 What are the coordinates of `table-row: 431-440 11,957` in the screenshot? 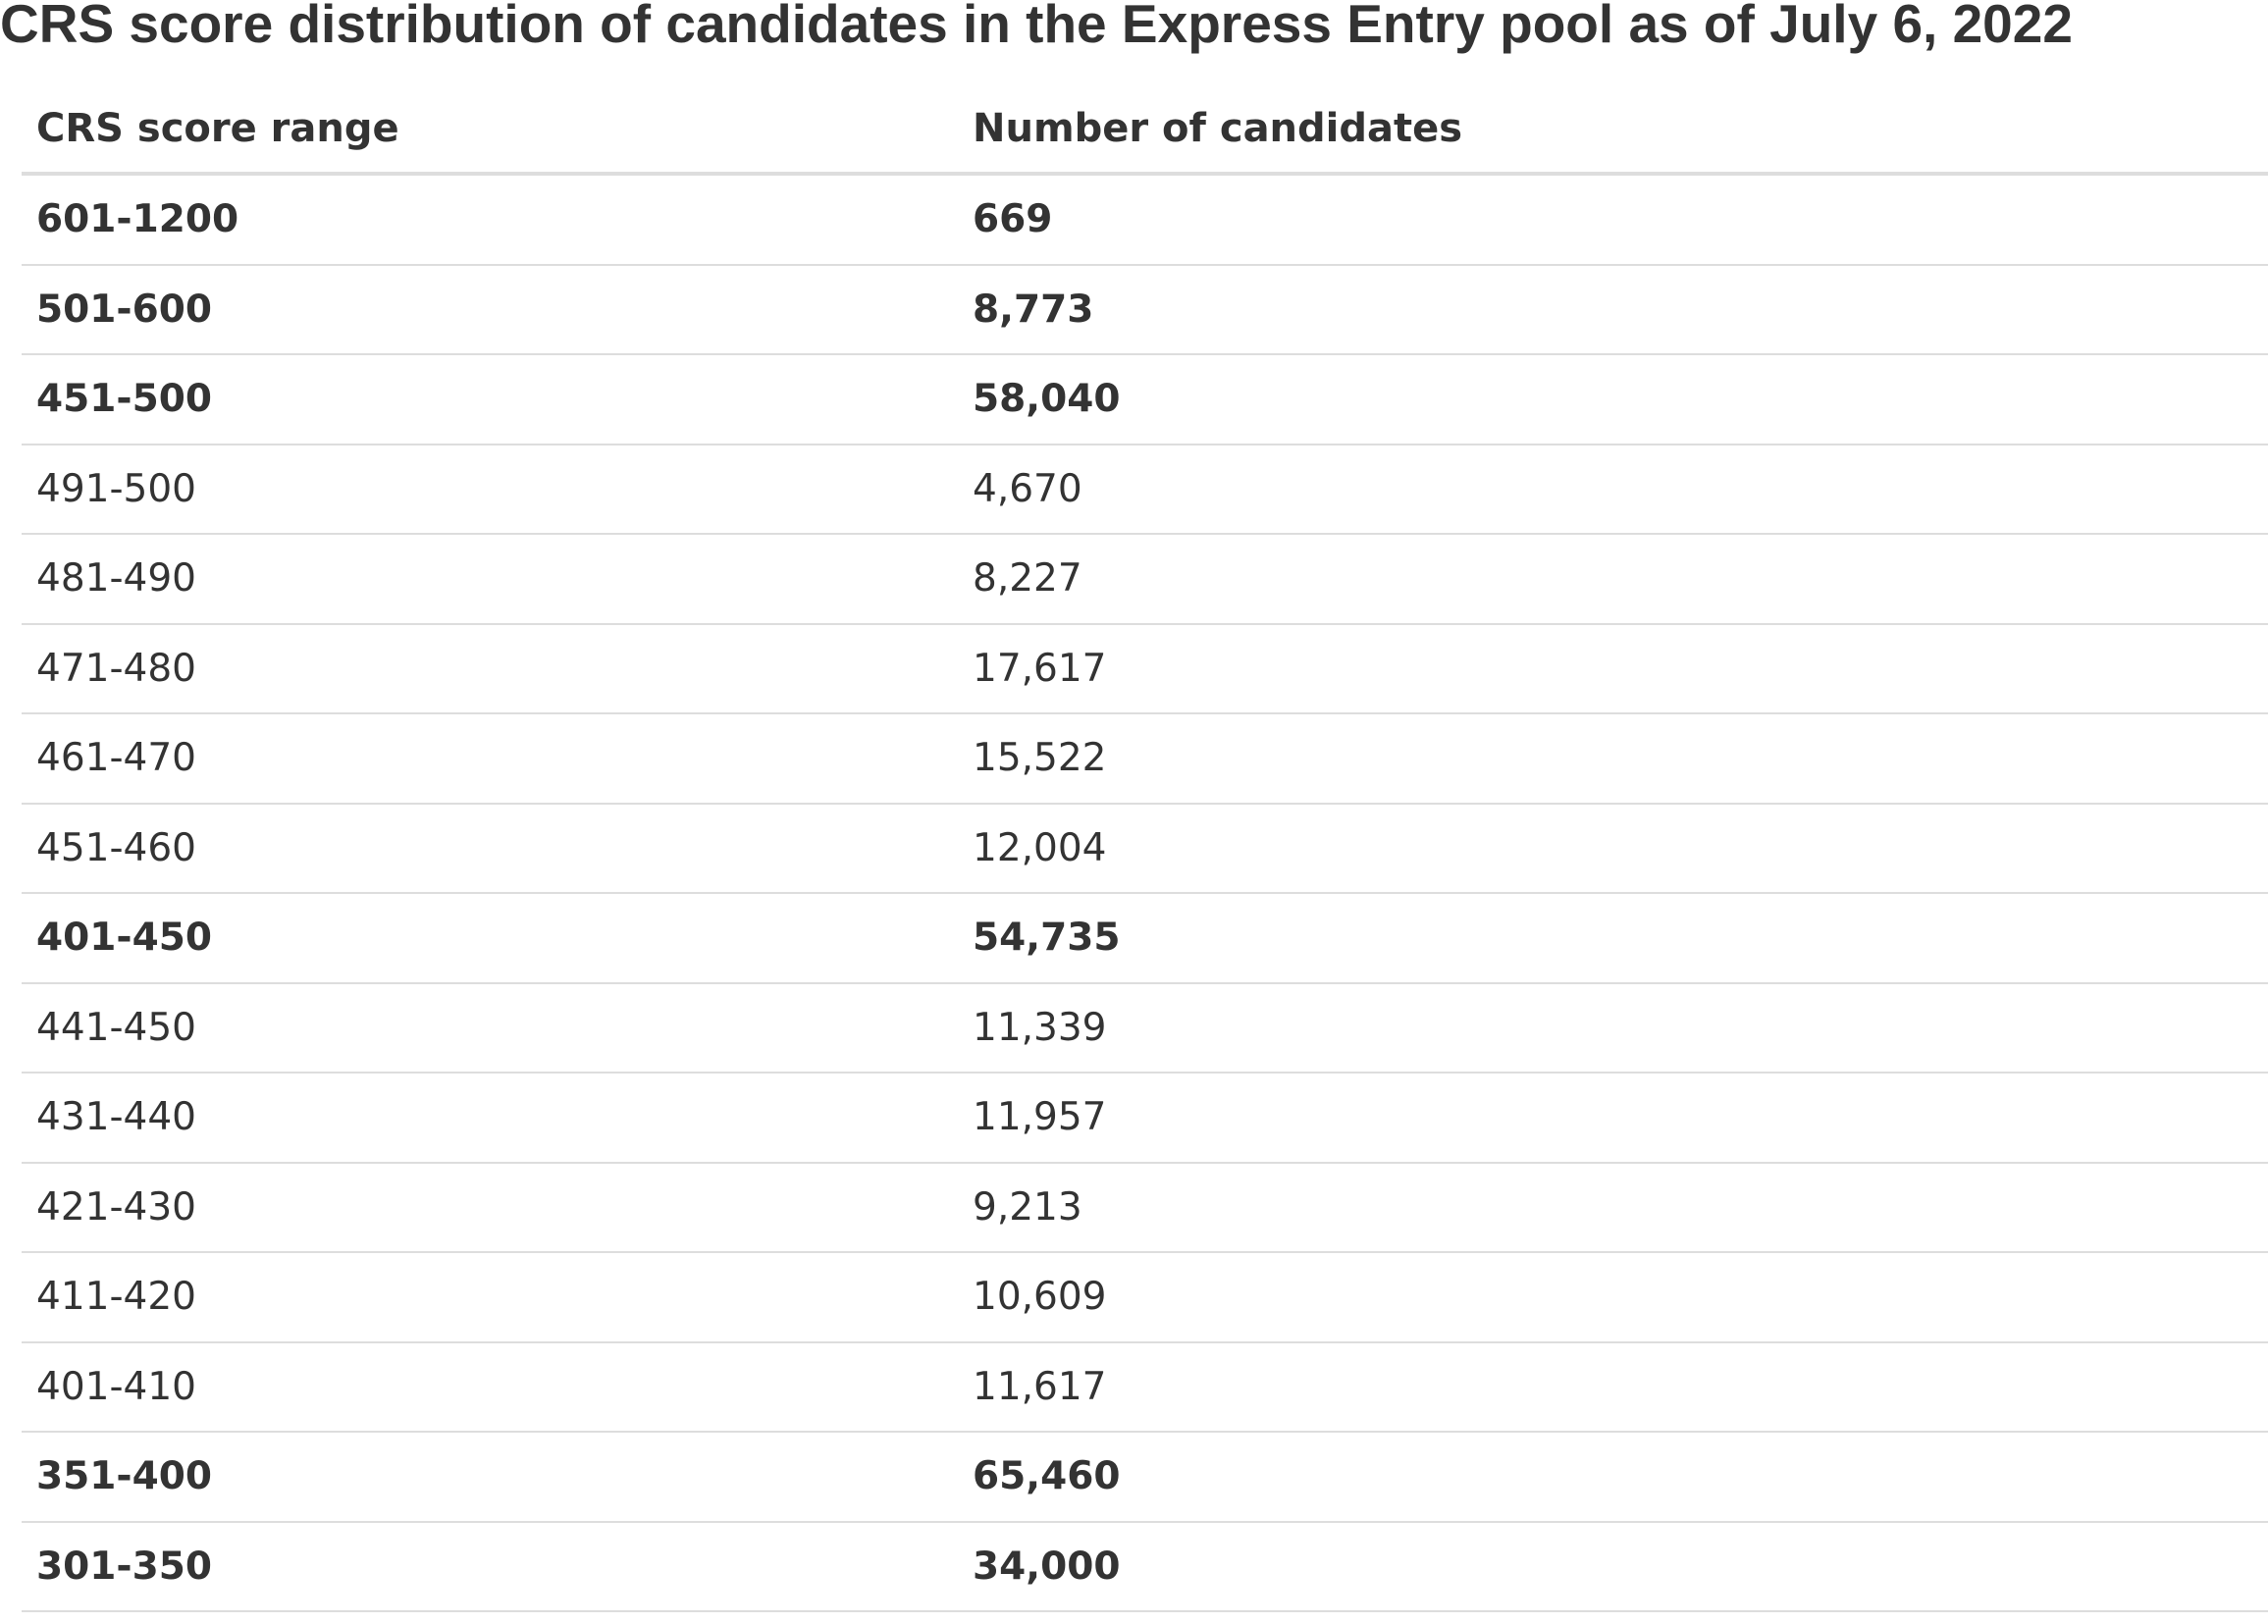 It's located at (1145, 1119).